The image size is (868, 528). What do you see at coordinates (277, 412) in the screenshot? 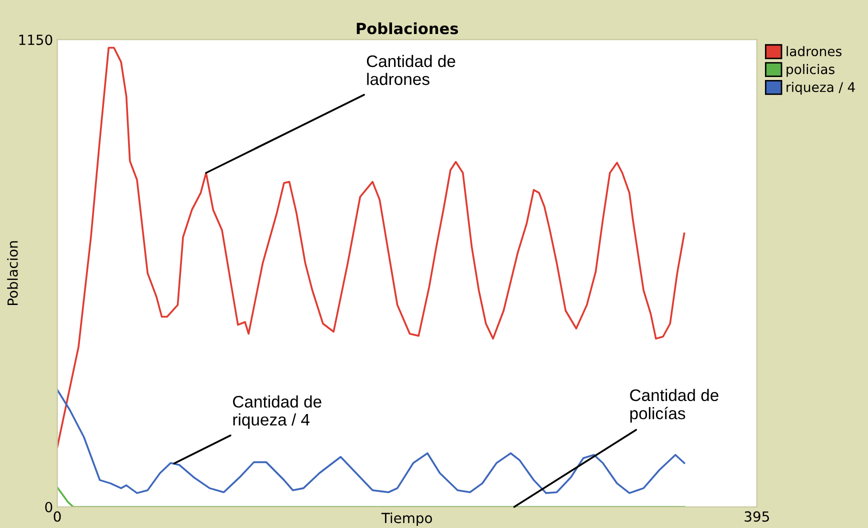
I see `annotation: Cantidad de riqueza / 4` at bounding box center [277, 412].